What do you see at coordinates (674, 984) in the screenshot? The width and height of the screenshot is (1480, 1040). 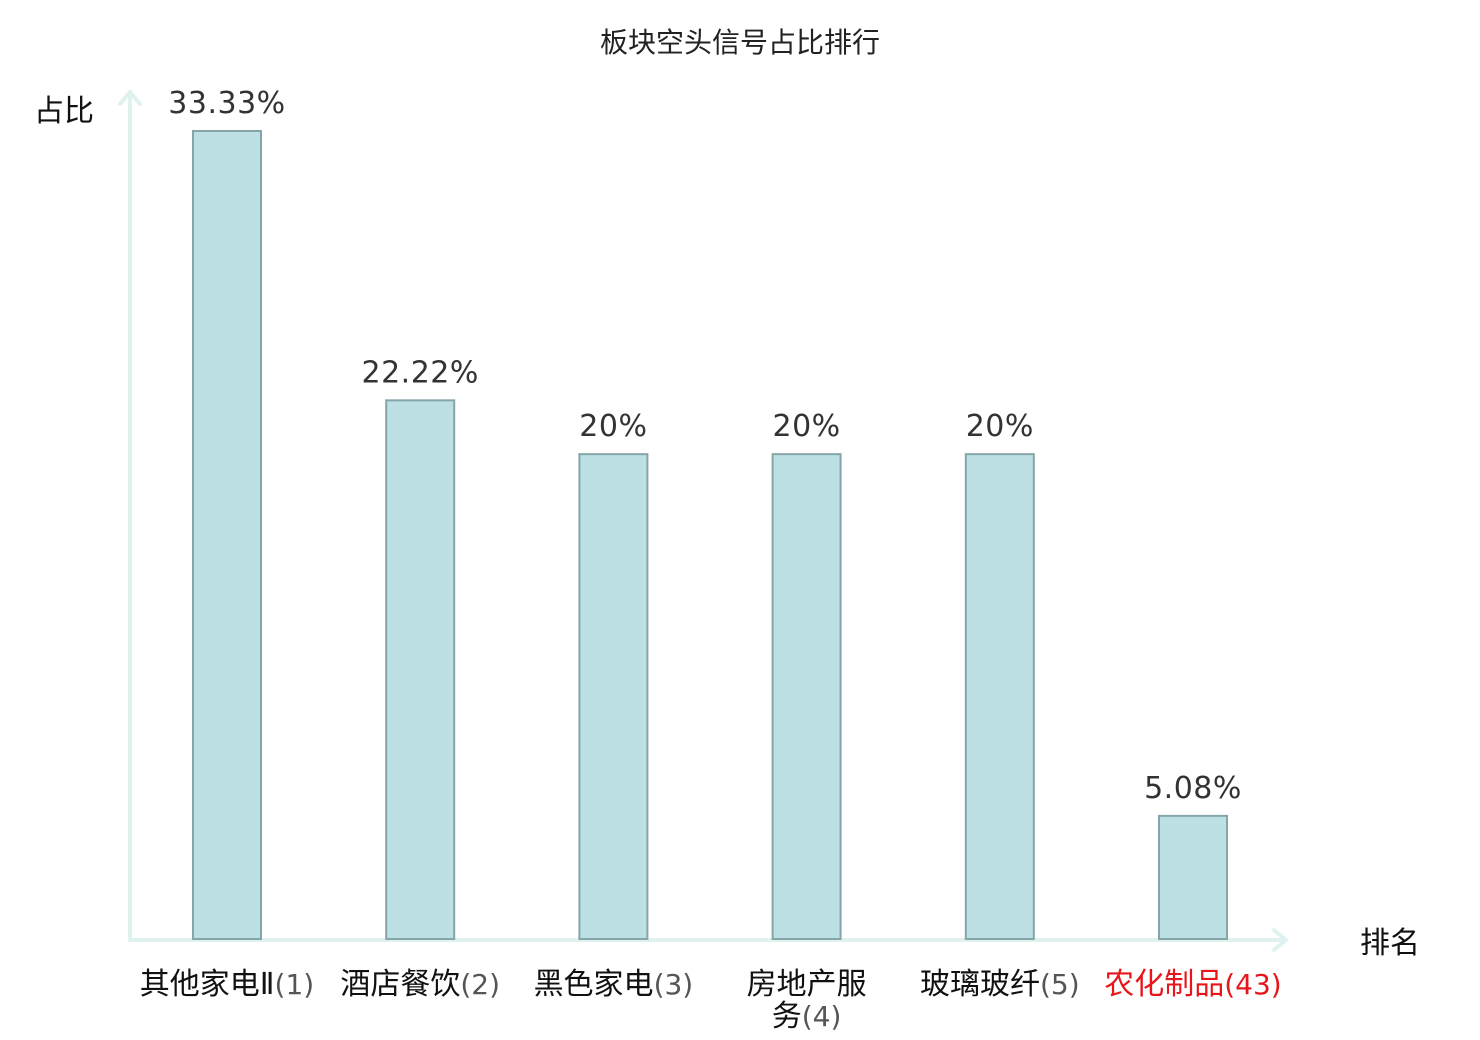 I see `category-rank: (3)` at bounding box center [674, 984].